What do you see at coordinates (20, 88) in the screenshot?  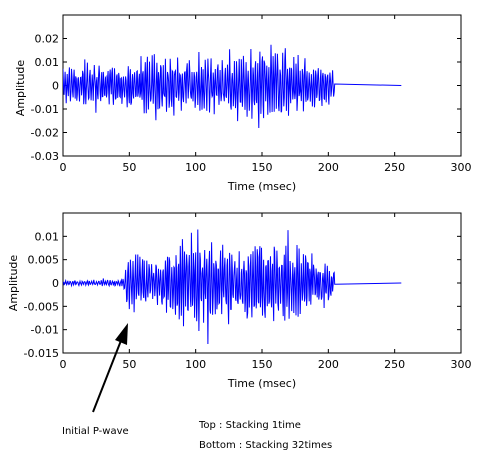 I see `top-y-axis-label: Amplitude` at bounding box center [20, 88].